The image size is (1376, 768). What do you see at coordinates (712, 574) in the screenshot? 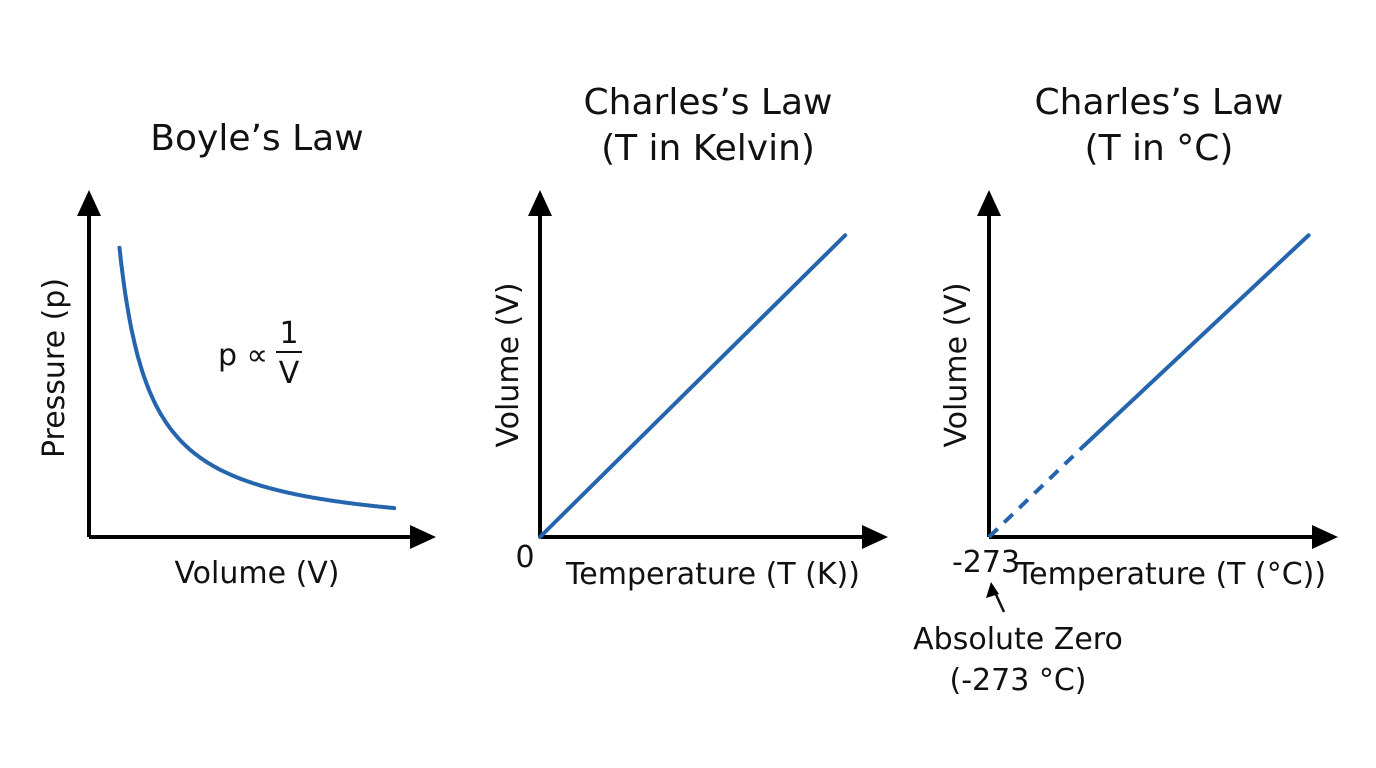
I see `x-axis-label: Temperature (T (K))` at bounding box center [712, 574].